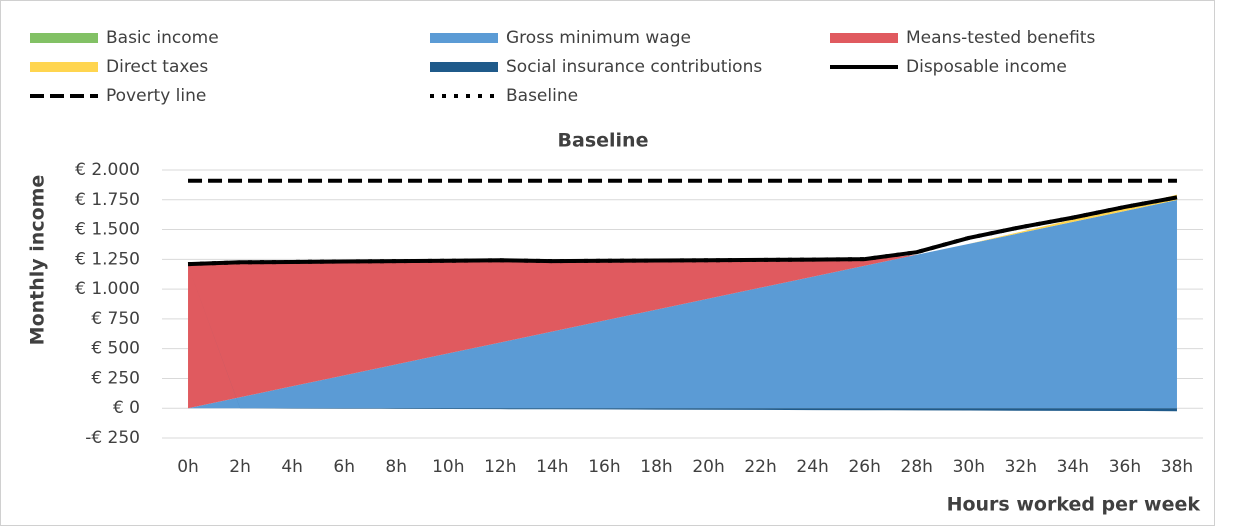  Describe the element at coordinates (1073, 467) in the screenshot. I see `x-tick-label: 34h` at that location.